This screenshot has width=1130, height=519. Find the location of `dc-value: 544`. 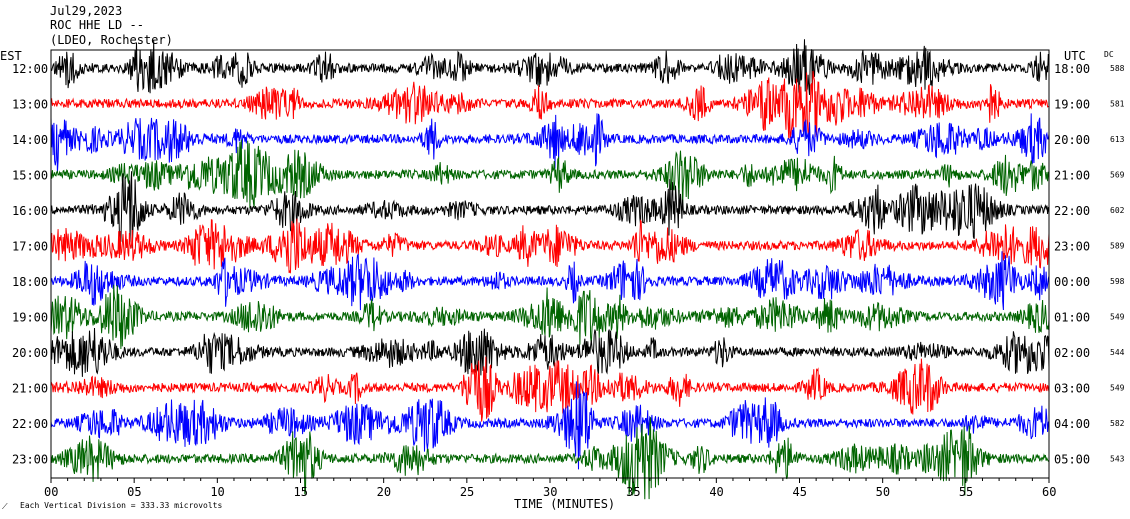

dc-value: 544 is located at coordinates (1117, 352).